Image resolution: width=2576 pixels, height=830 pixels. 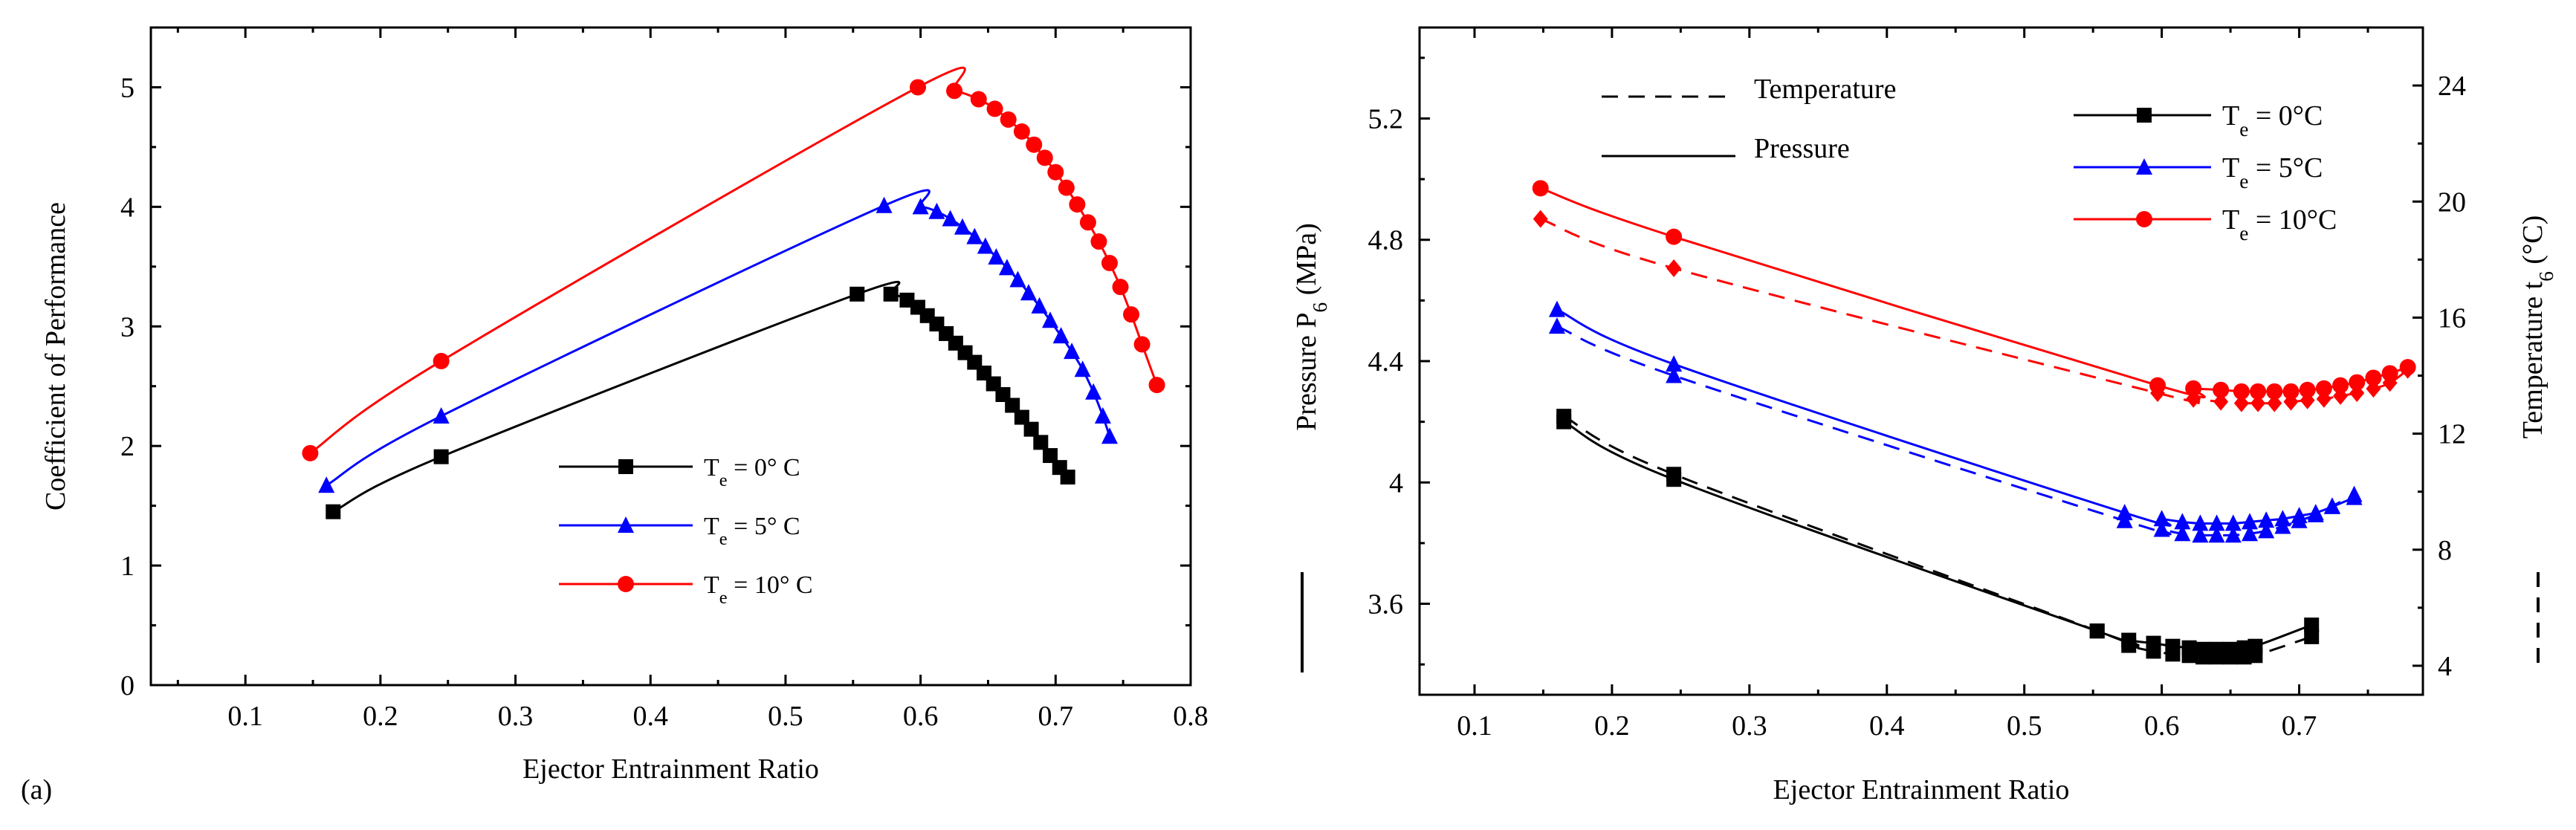 I want to click on y-left-tick-label: 4.8, so click(x=1386, y=240).